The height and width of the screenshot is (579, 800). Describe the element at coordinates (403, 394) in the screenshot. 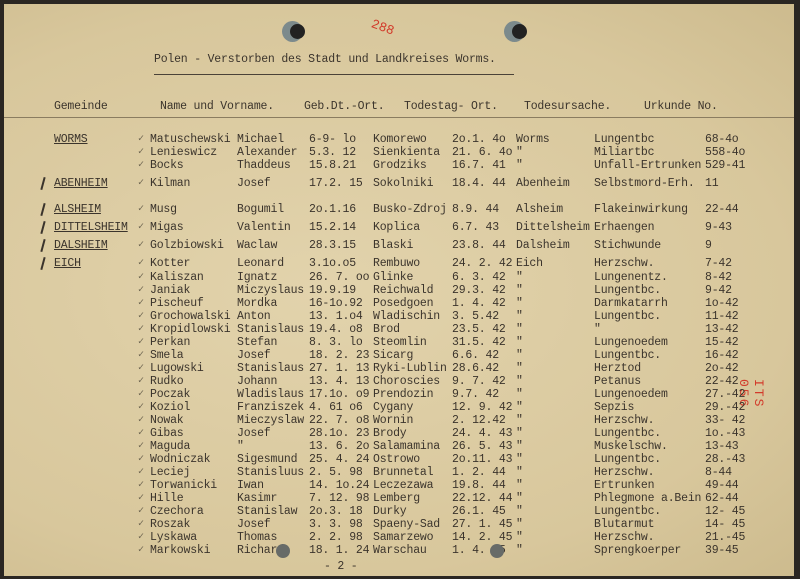

I see `cell-birthplace: Prendozin` at that location.